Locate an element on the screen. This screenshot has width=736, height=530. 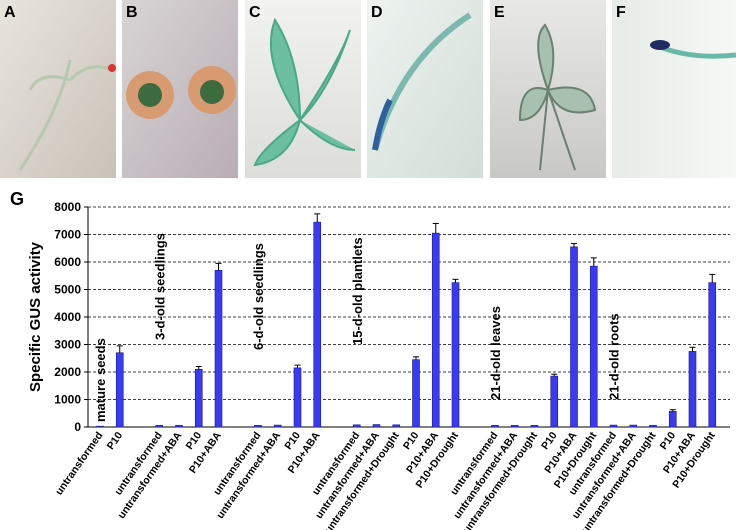
group-annotation: 21-d-old roots is located at coordinates (614, 356).